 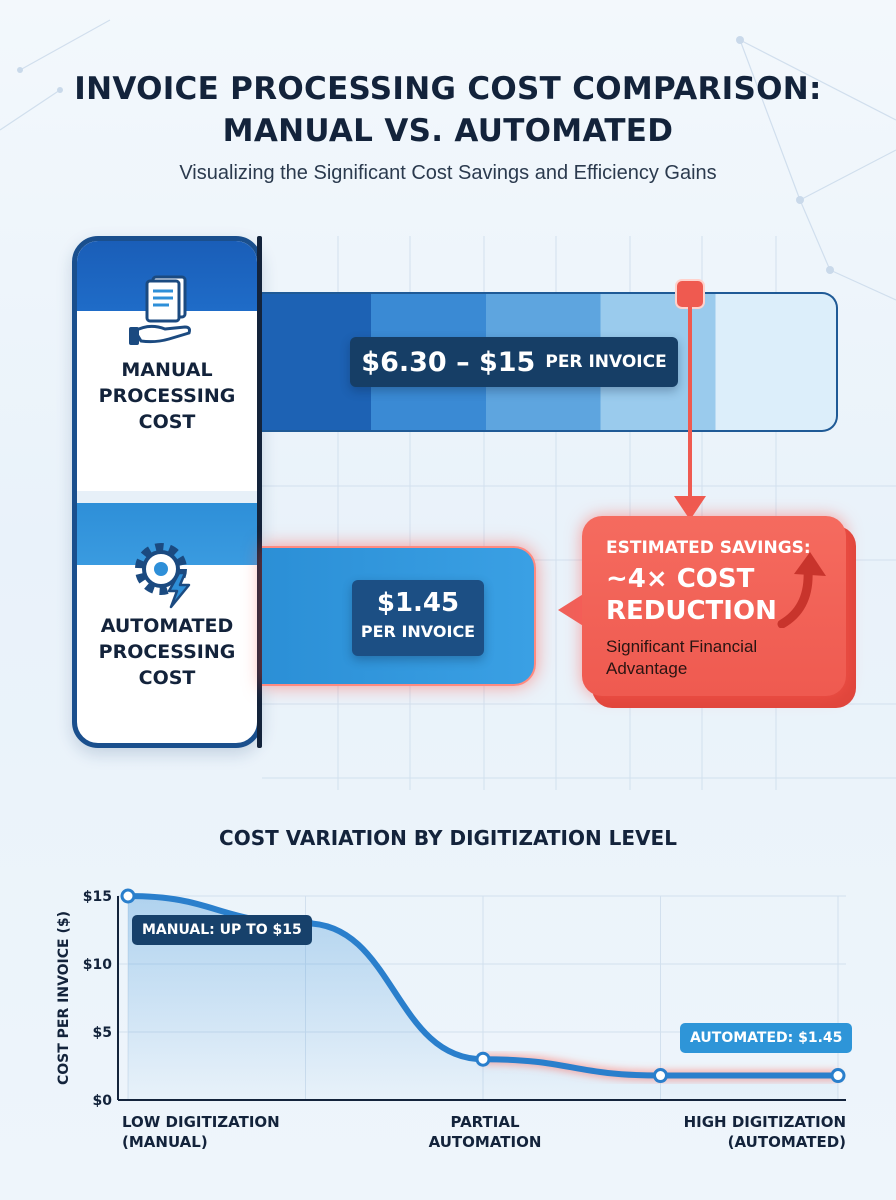 I want to click on automated-label-line-3: COST, so click(x=167, y=678).